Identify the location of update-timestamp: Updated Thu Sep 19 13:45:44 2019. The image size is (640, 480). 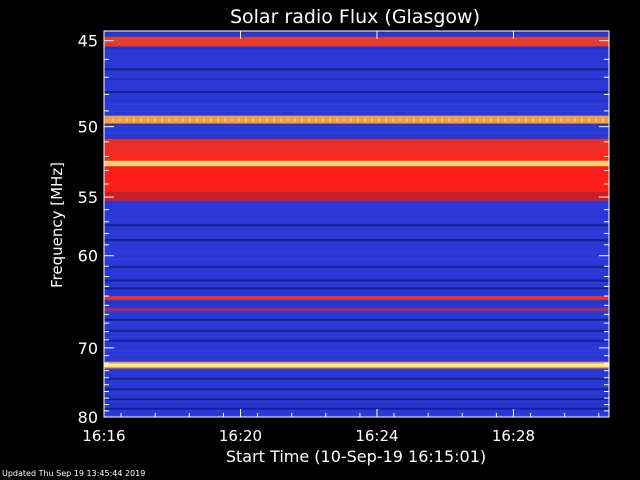
(73, 473).